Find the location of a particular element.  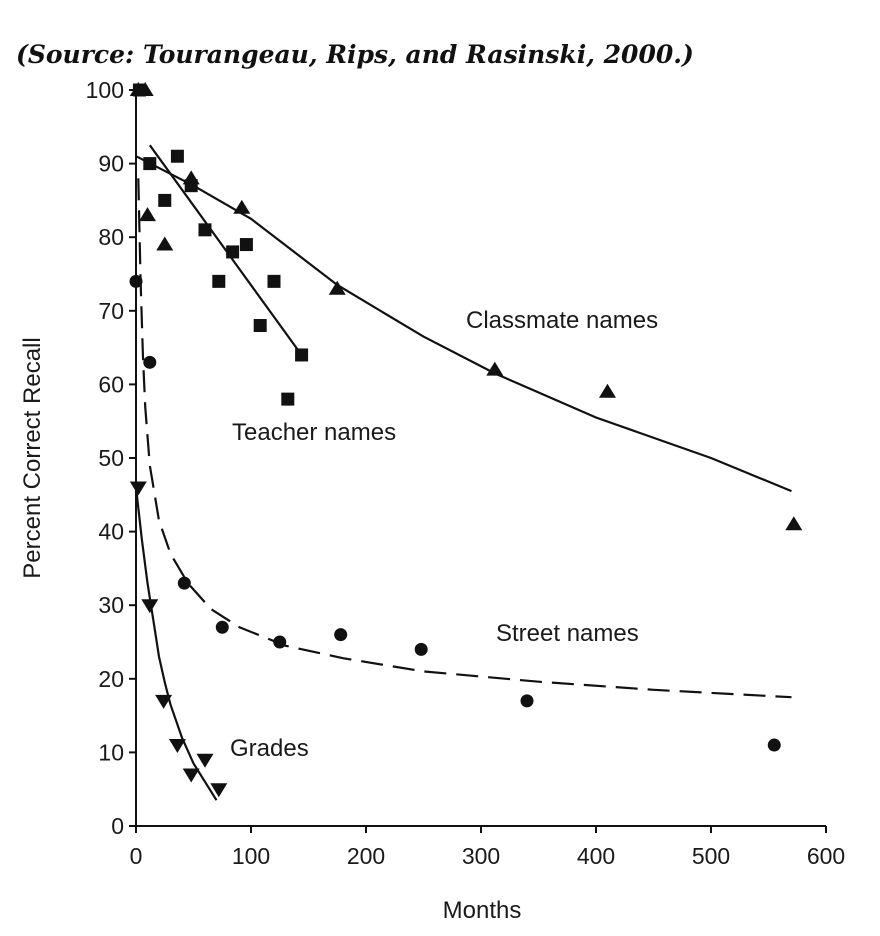

series-label: Grades is located at coordinates (269, 748).